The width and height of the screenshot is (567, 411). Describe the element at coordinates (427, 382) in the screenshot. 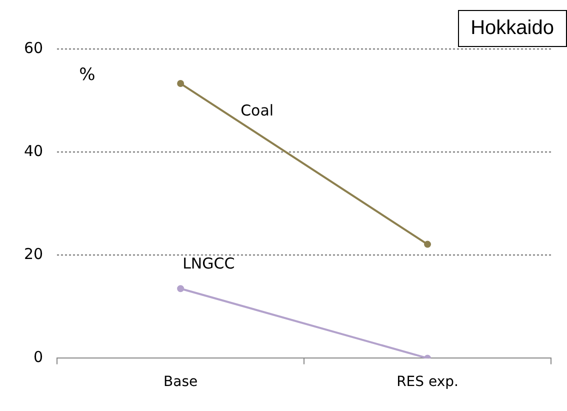

I see `x-tick-label: RES exp.` at that location.